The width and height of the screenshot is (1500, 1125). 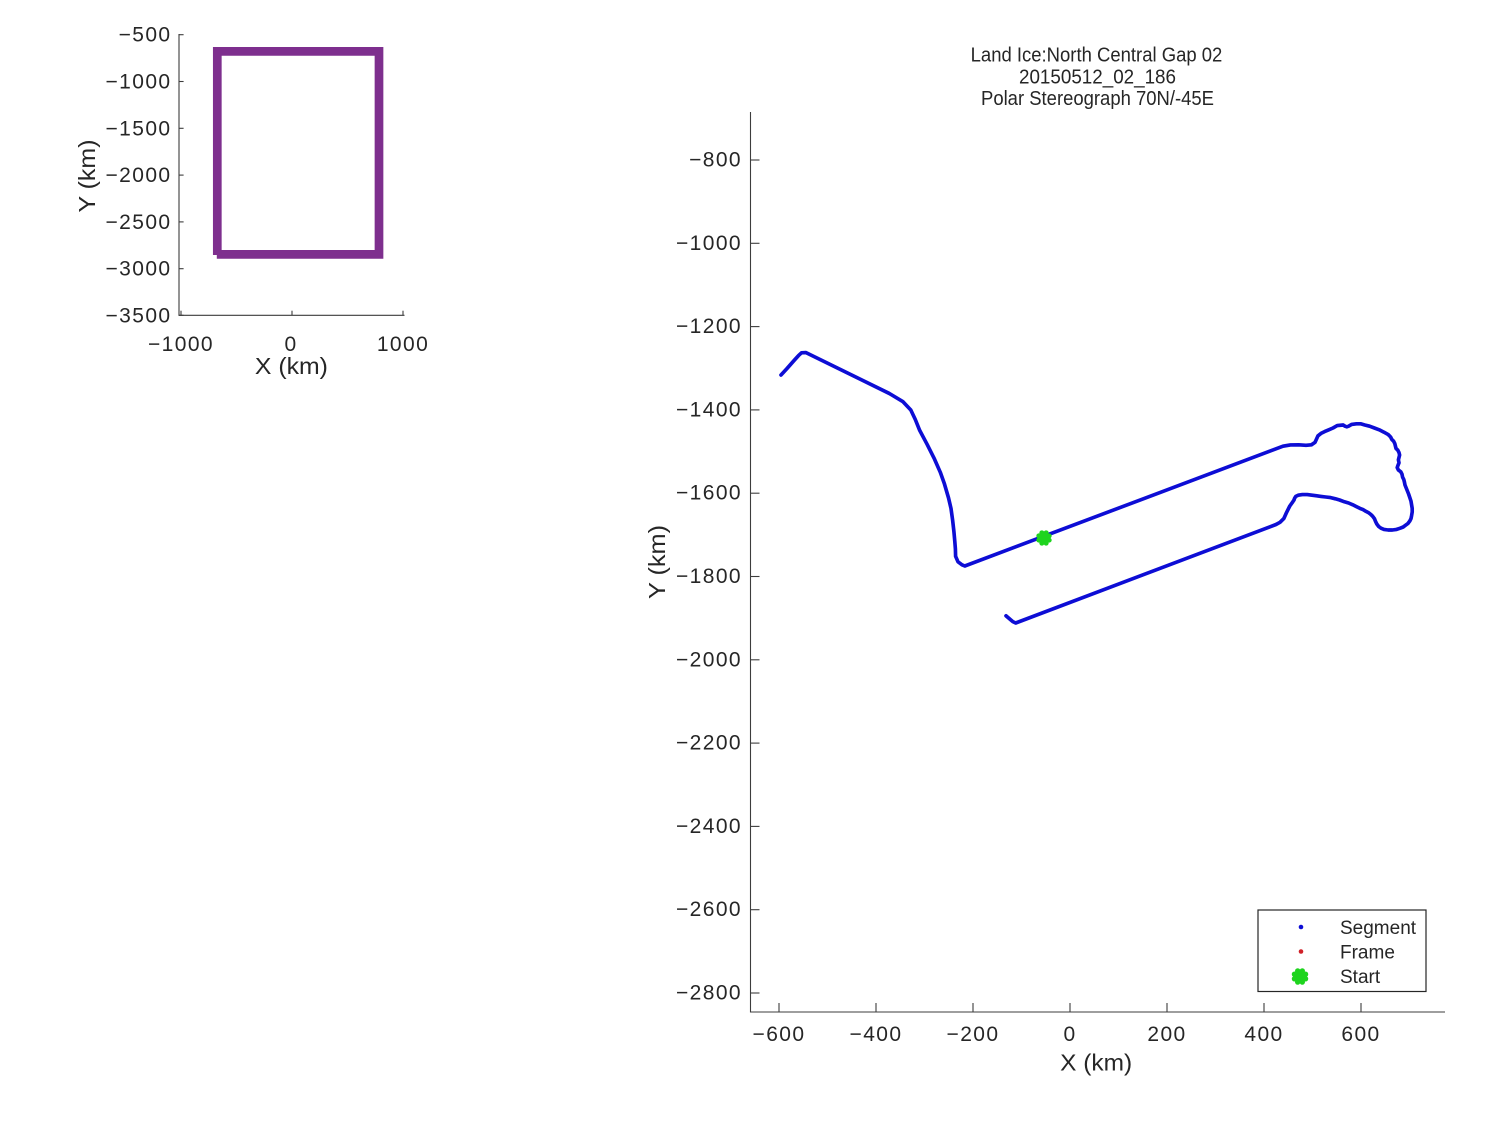 What do you see at coordinates (1097, 99) in the screenshot?
I see `svg-text: Polar Stereograph 70N/-45E` at bounding box center [1097, 99].